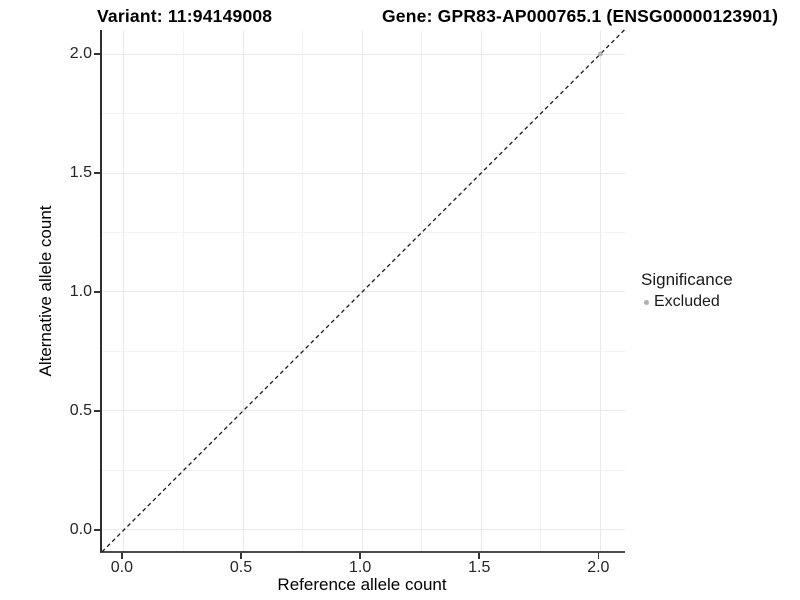 Image resolution: width=800 pixels, height=600 pixels. What do you see at coordinates (362, 584) in the screenshot?
I see `x-axis-label: Reference allele count` at bounding box center [362, 584].